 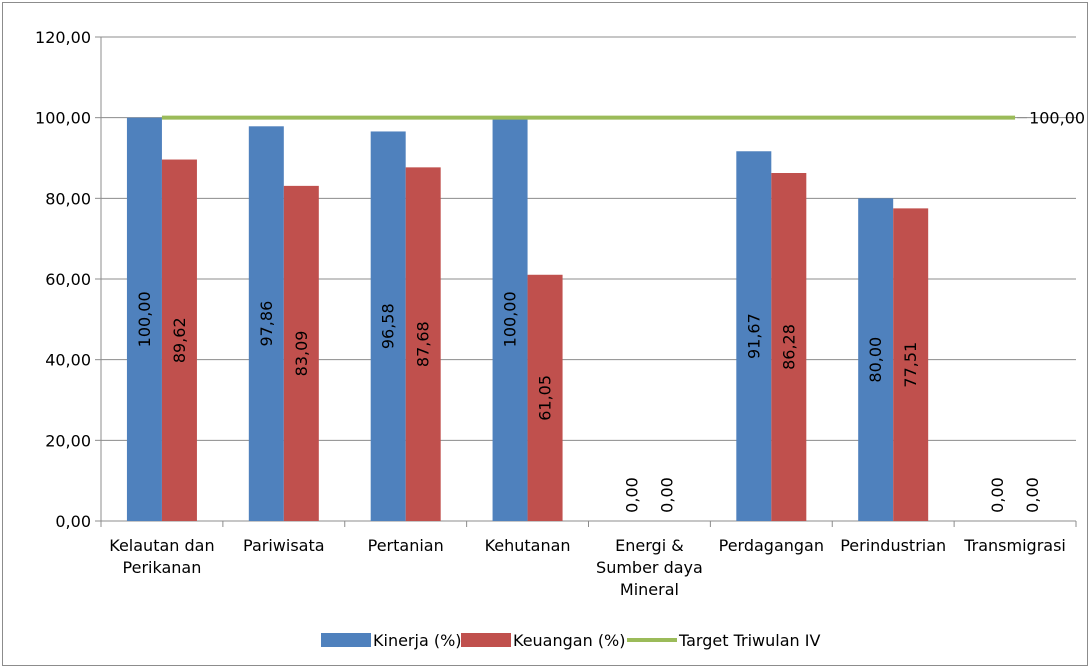 I want to click on y-tick-label: 0,00, so click(x=73, y=521).